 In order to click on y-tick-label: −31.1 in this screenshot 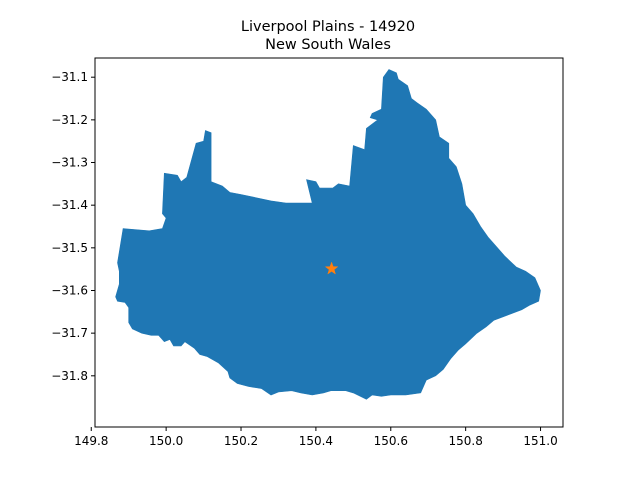, I will do `click(69, 77)`.